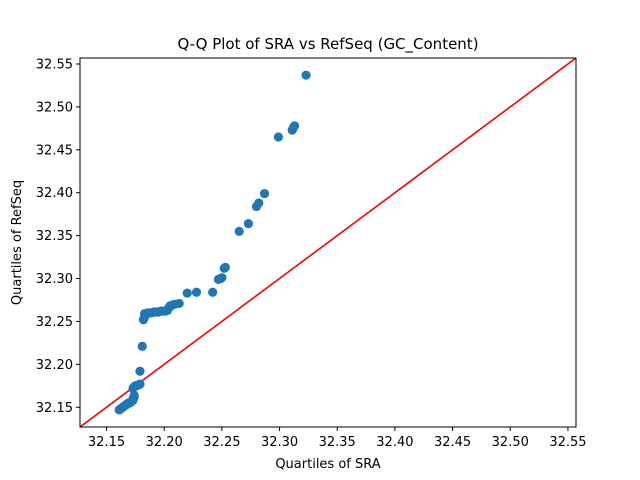 This screenshot has width=640, height=480. What do you see at coordinates (54, 408) in the screenshot?
I see `y-tick-label: 32.15` at bounding box center [54, 408].